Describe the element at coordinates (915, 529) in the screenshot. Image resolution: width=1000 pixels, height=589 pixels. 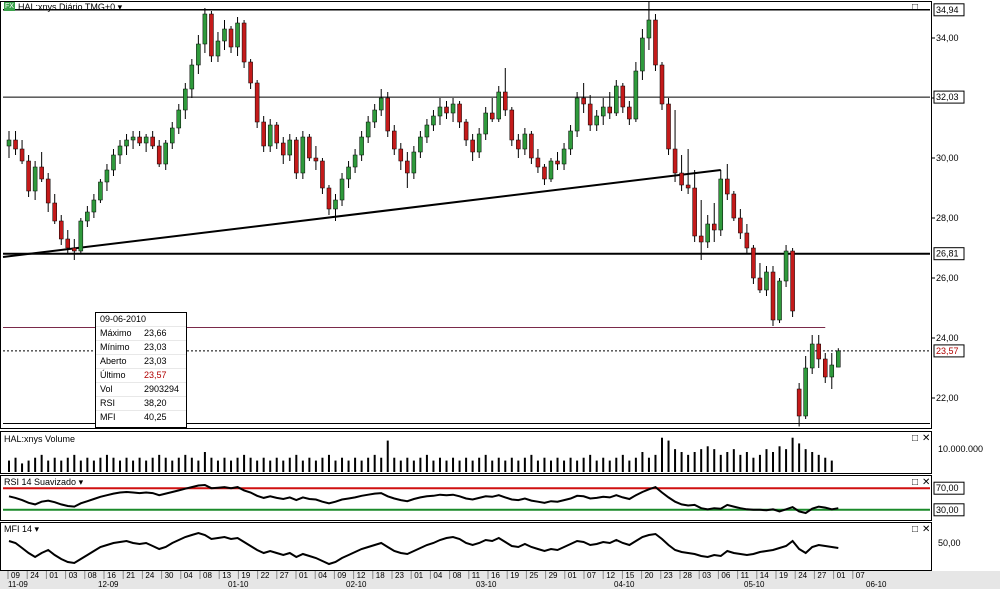
I see `maximize-mfi-panel-button: □` at that location.